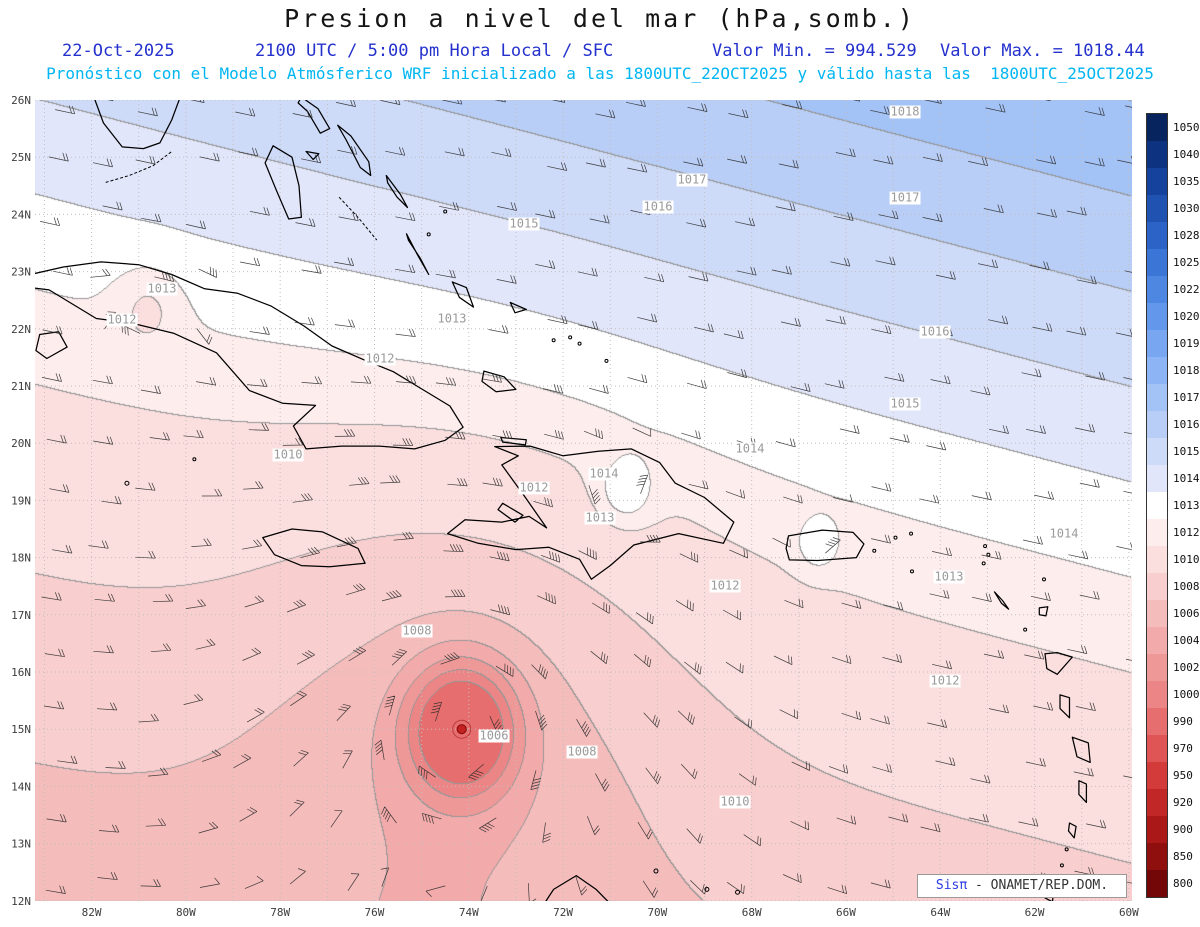  Describe the element at coordinates (600, 18) in the screenshot. I see `chart-title: Presion a nivel del mar (hPa,somb.)` at that location.